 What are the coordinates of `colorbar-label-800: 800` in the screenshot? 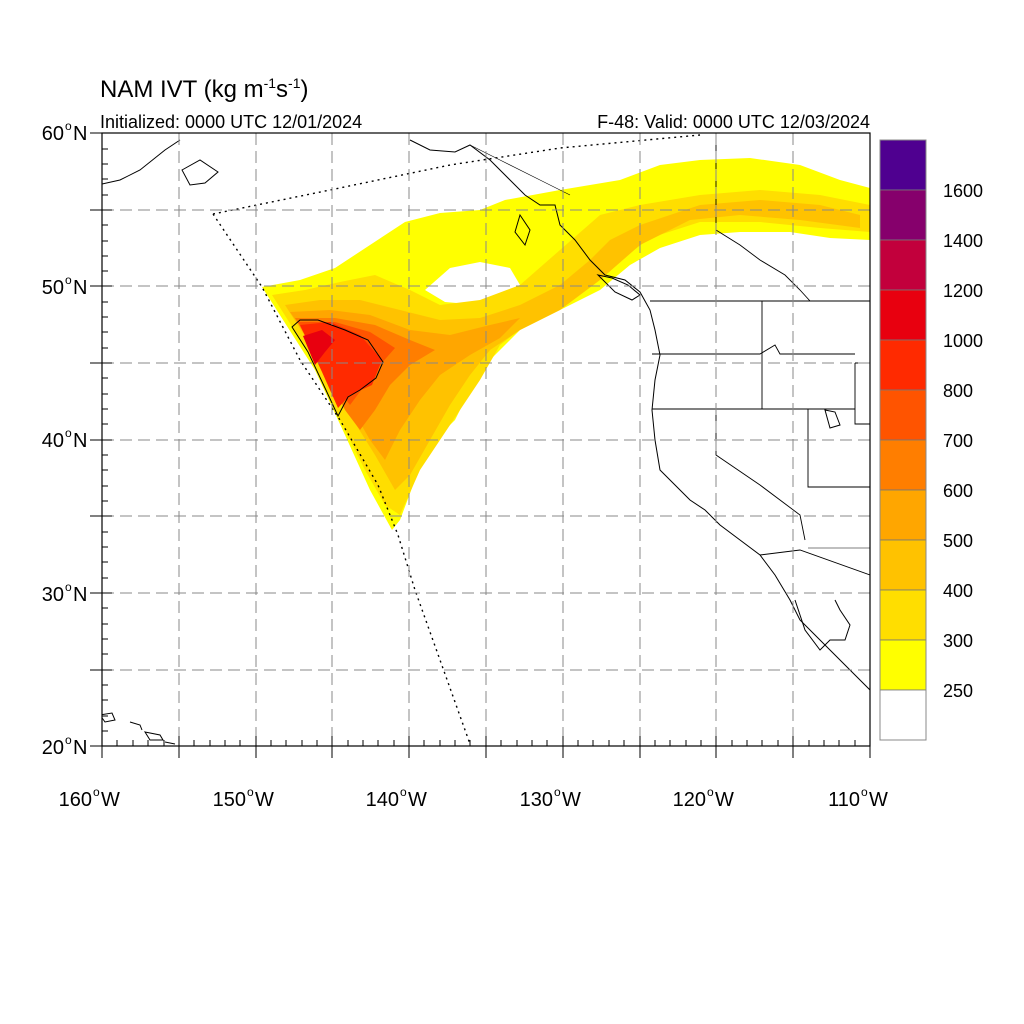 It's located at (958, 391).